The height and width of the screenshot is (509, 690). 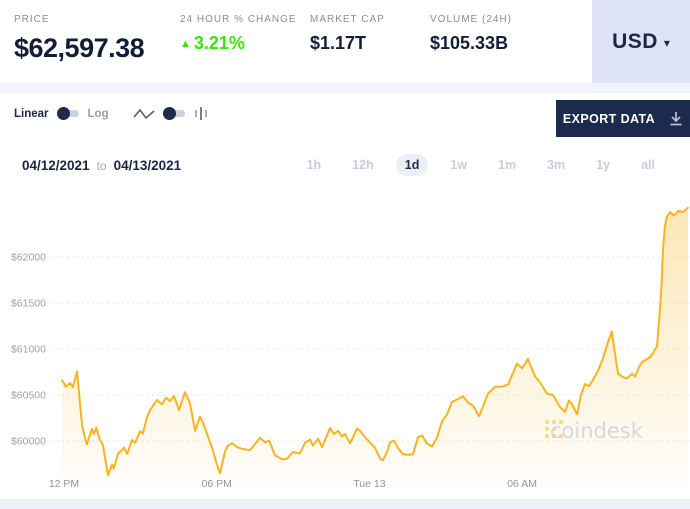 What do you see at coordinates (648, 165) in the screenshot?
I see `range-all: all` at bounding box center [648, 165].